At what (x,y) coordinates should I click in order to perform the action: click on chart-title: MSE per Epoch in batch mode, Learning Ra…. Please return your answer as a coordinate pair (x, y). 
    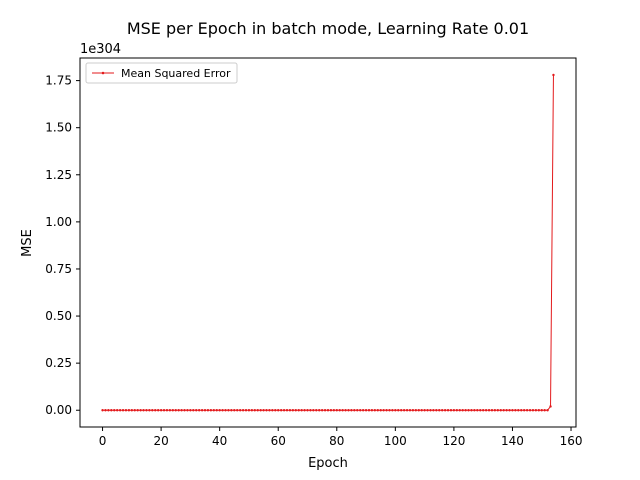
    Looking at the image, I should click on (328, 28).